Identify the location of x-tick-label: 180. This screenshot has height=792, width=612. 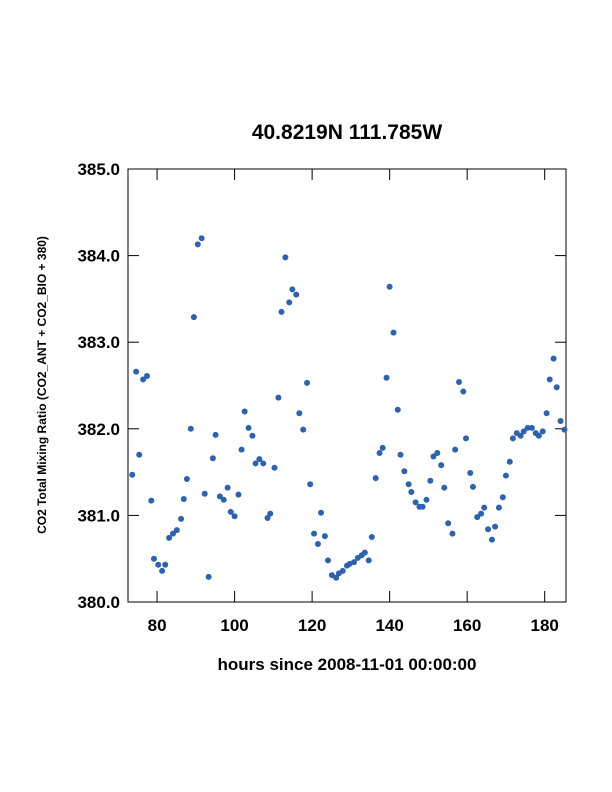
(544, 625).